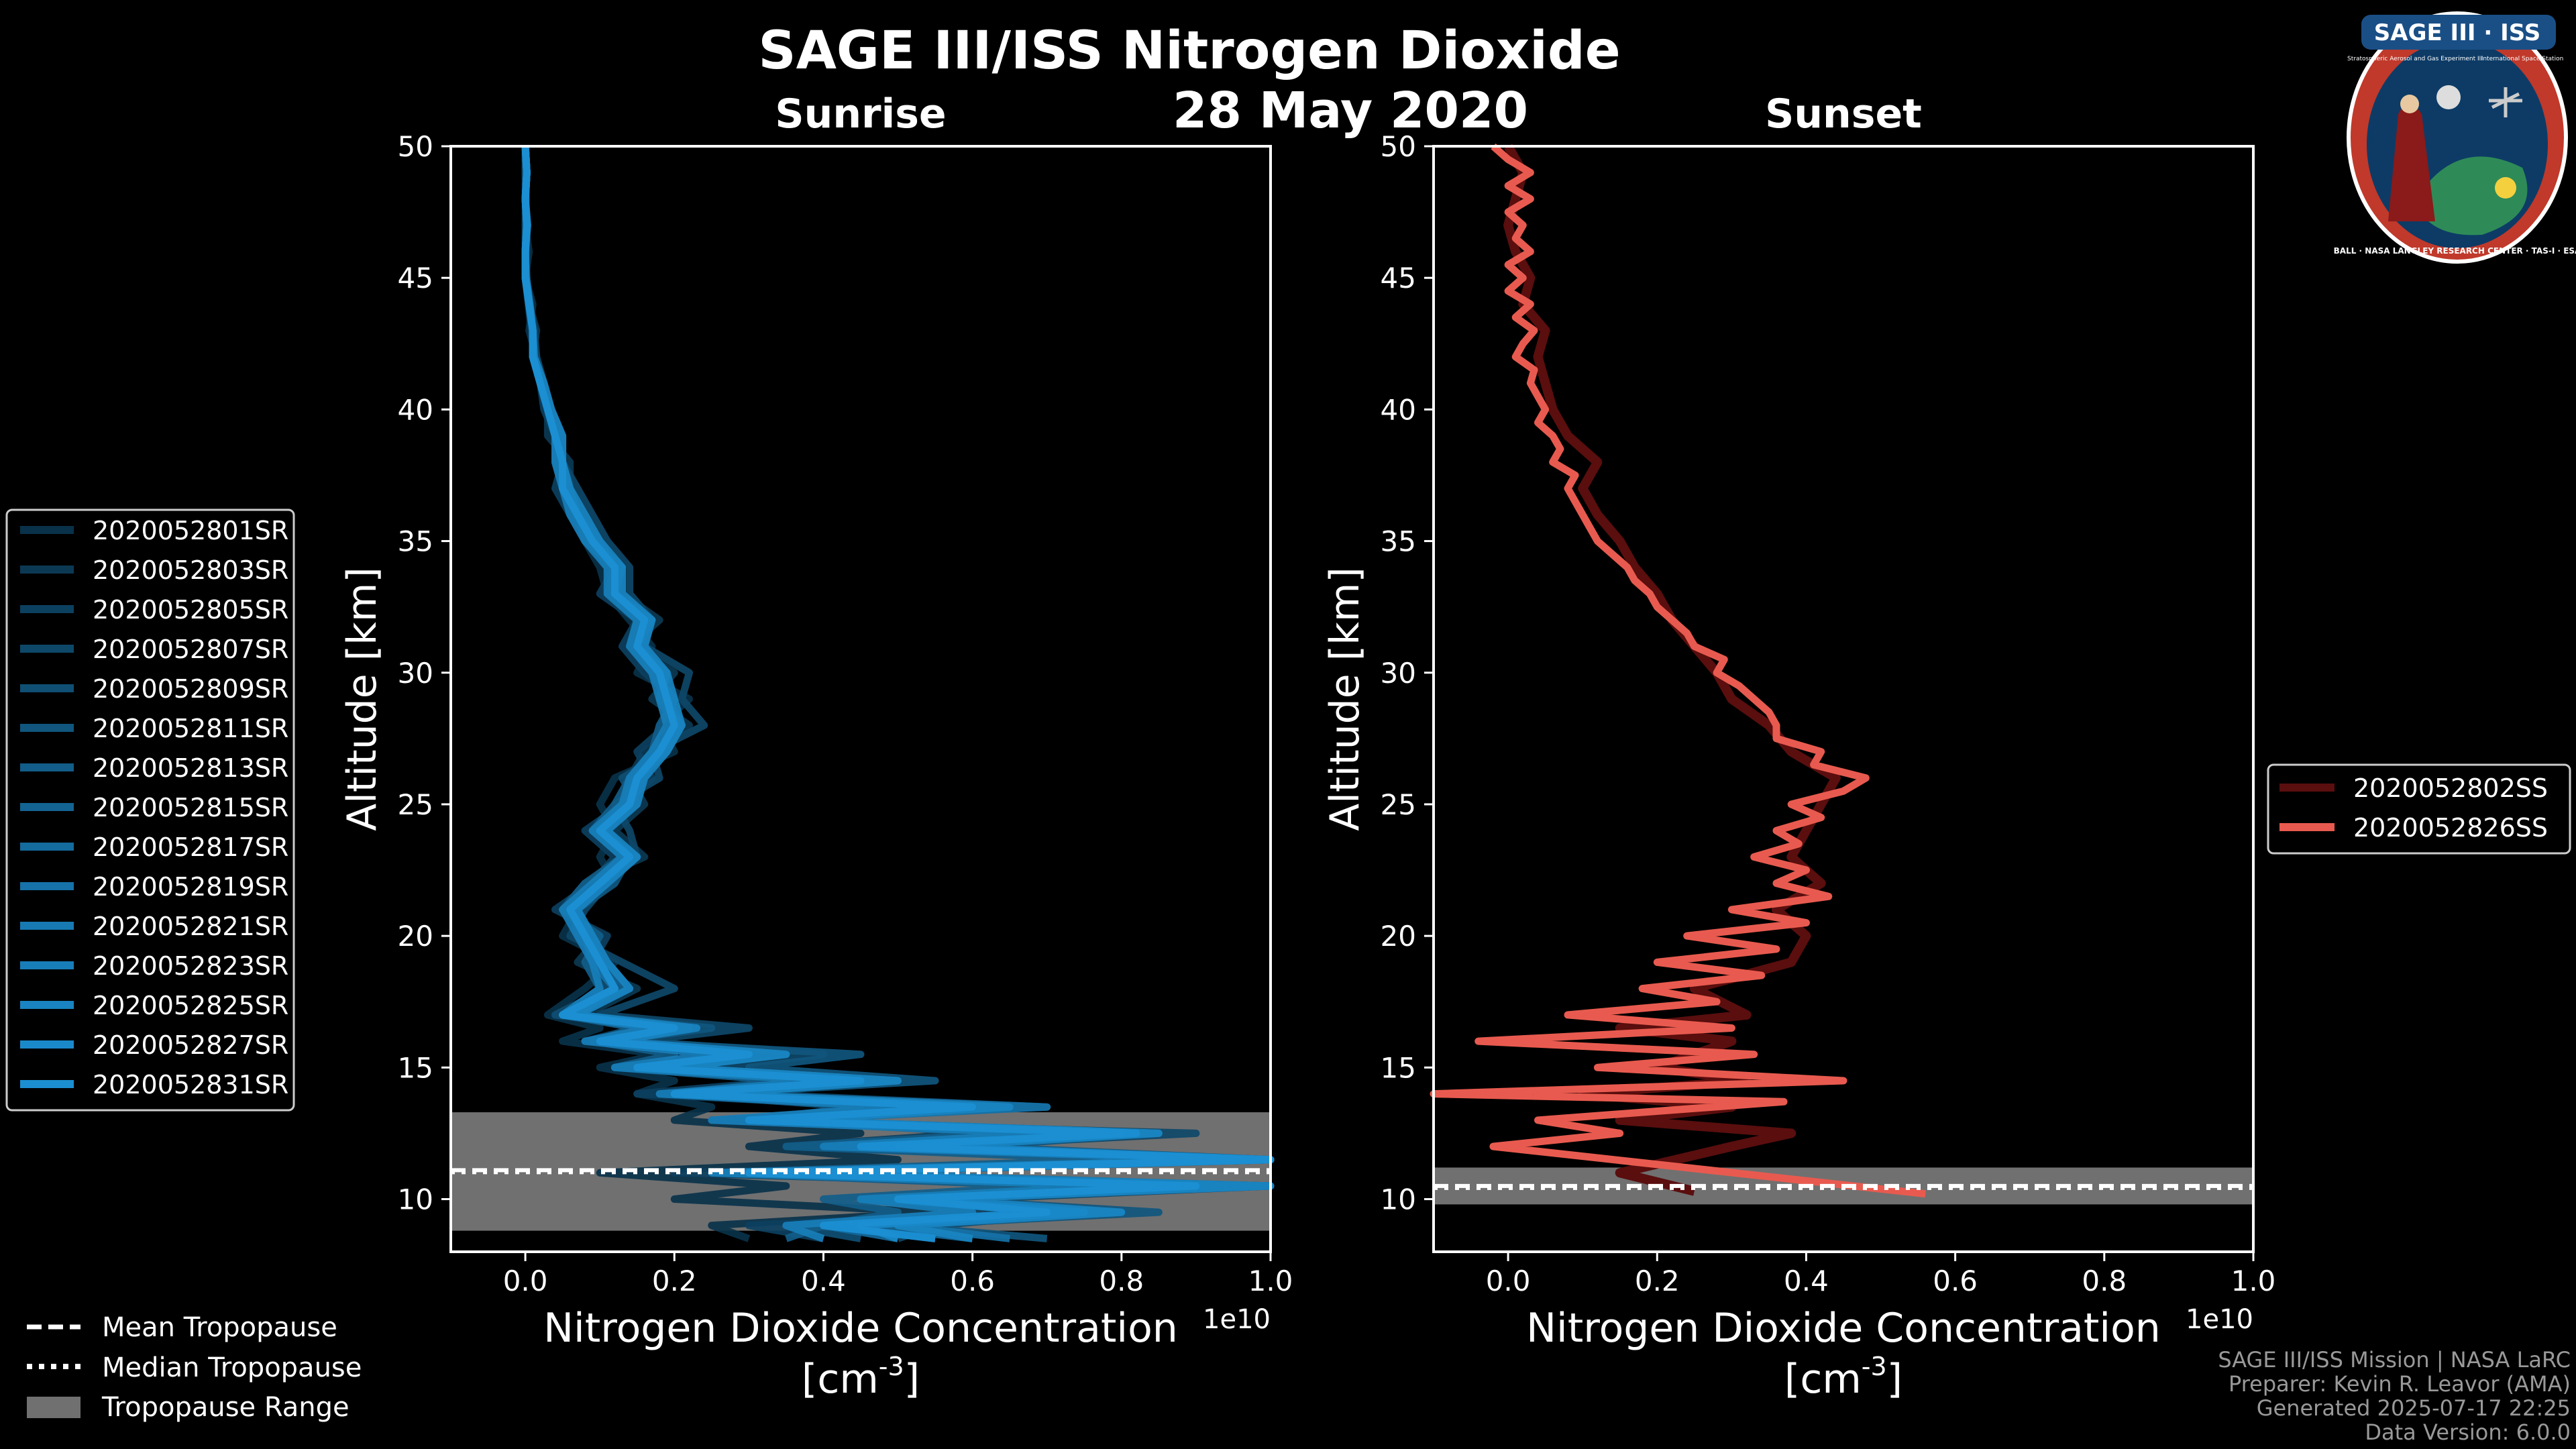 The image size is (2576, 1449). Describe the element at coordinates (2522, 59) in the screenshot. I see `logo-small-right: International Space Station` at that location.